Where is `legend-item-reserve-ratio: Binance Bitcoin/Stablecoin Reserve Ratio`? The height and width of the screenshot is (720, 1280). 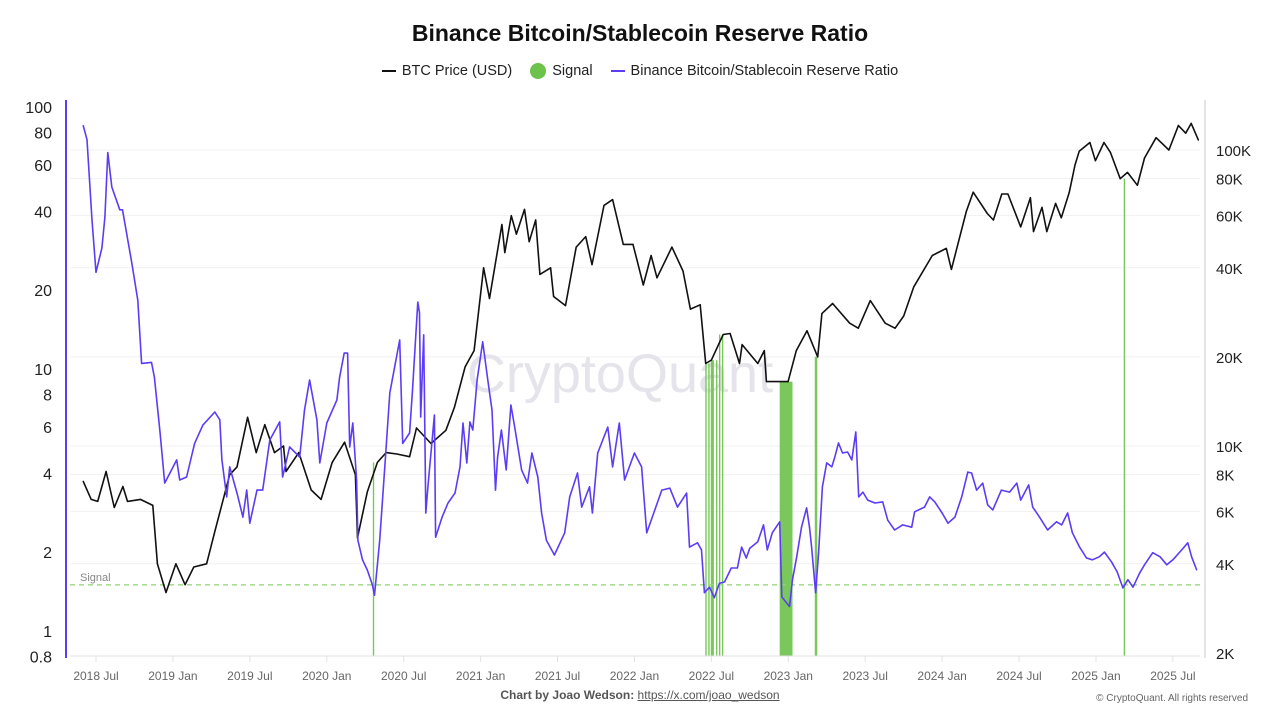 legend-item-reserve-ratio: Binance Bitcoin/Stablecoin Reserve Ratio is located at coordinates (754, 71).